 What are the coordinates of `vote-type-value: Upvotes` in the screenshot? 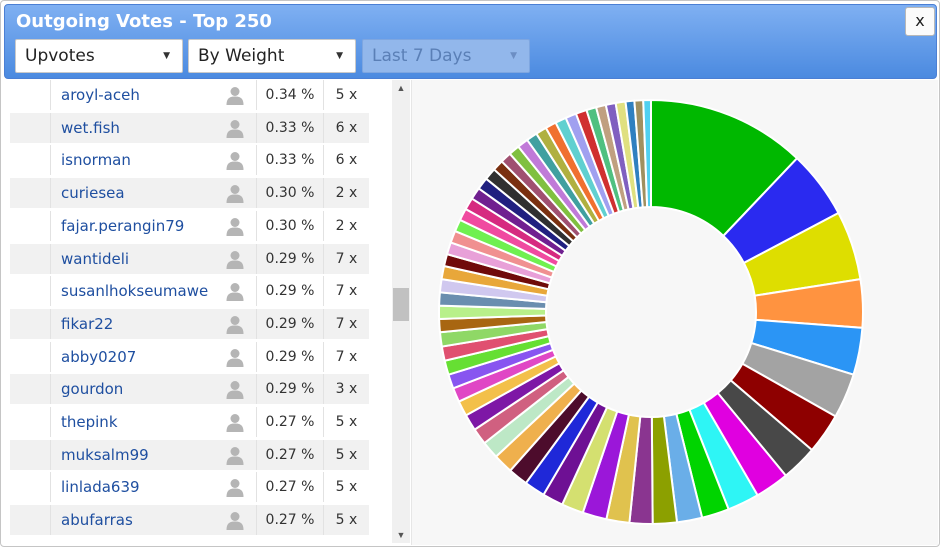 It's located at (60, 56).